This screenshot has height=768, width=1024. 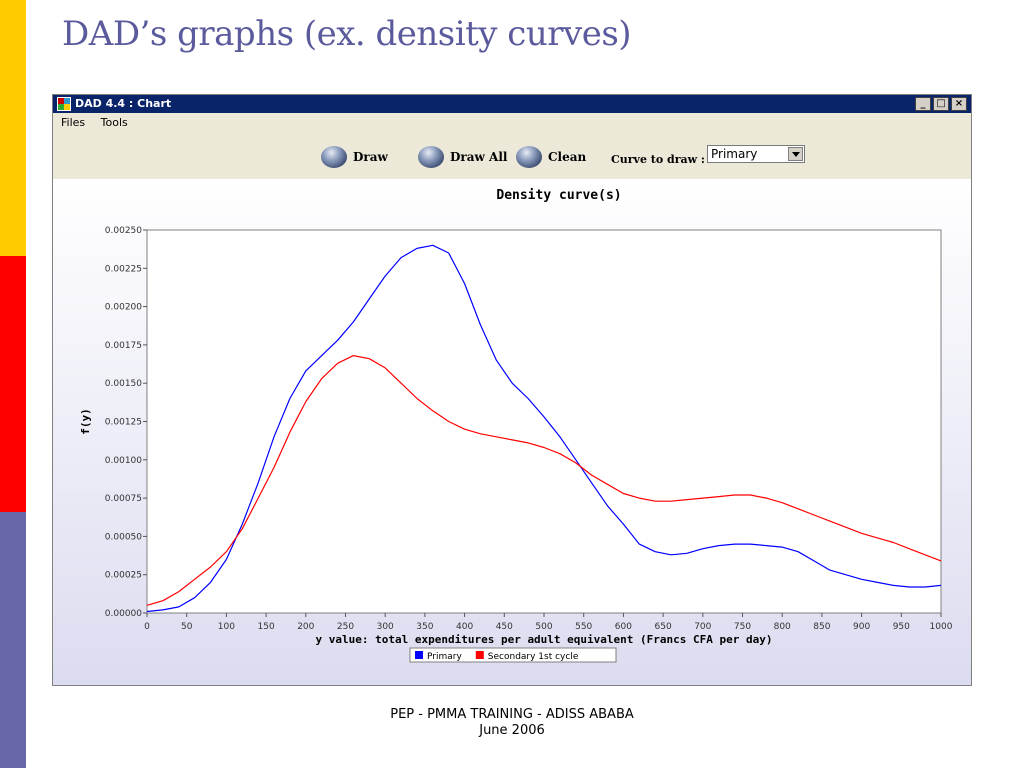 What do you see at coordinates (543, 627) in the screenshot?
I see `x-tick-label: 500` at bounding box center [543, 627].